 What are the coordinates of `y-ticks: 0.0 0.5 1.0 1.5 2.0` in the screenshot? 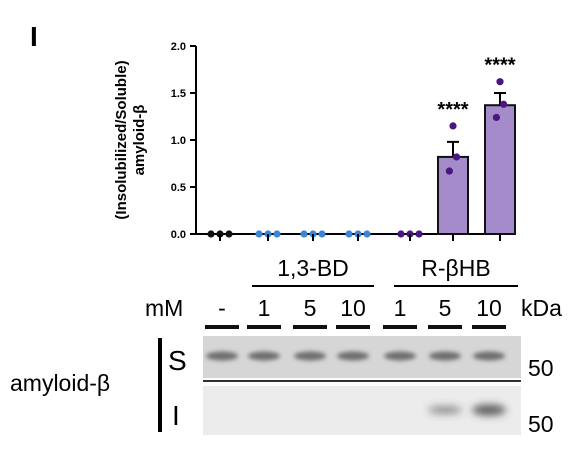 It's located at (183, 141).